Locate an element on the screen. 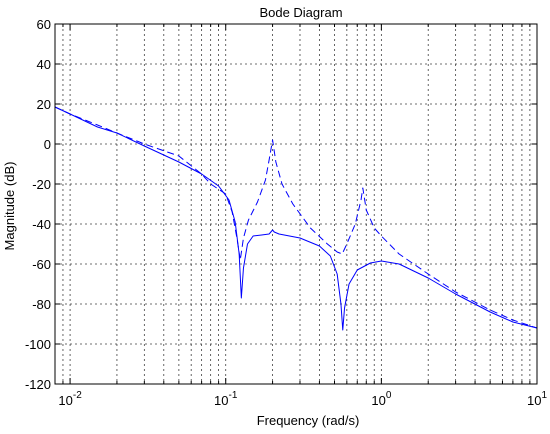  x-axis-label: Frequency (rad/s) is located at coordinates (308, 420).